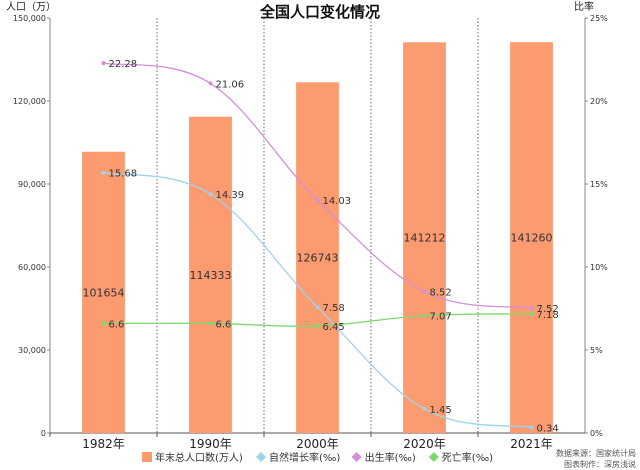 This screenshot has height=470, width=640. I want to click on x-tick-label: 1982年, so click(103, 444).